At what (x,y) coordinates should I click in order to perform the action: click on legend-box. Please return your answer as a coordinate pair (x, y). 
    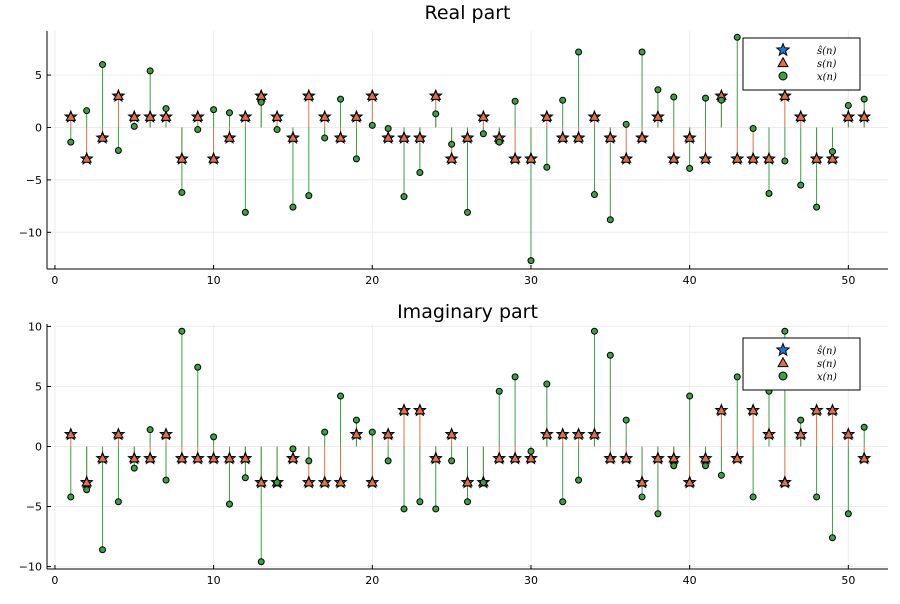
    Looking at the image, I should click on (801, 364).